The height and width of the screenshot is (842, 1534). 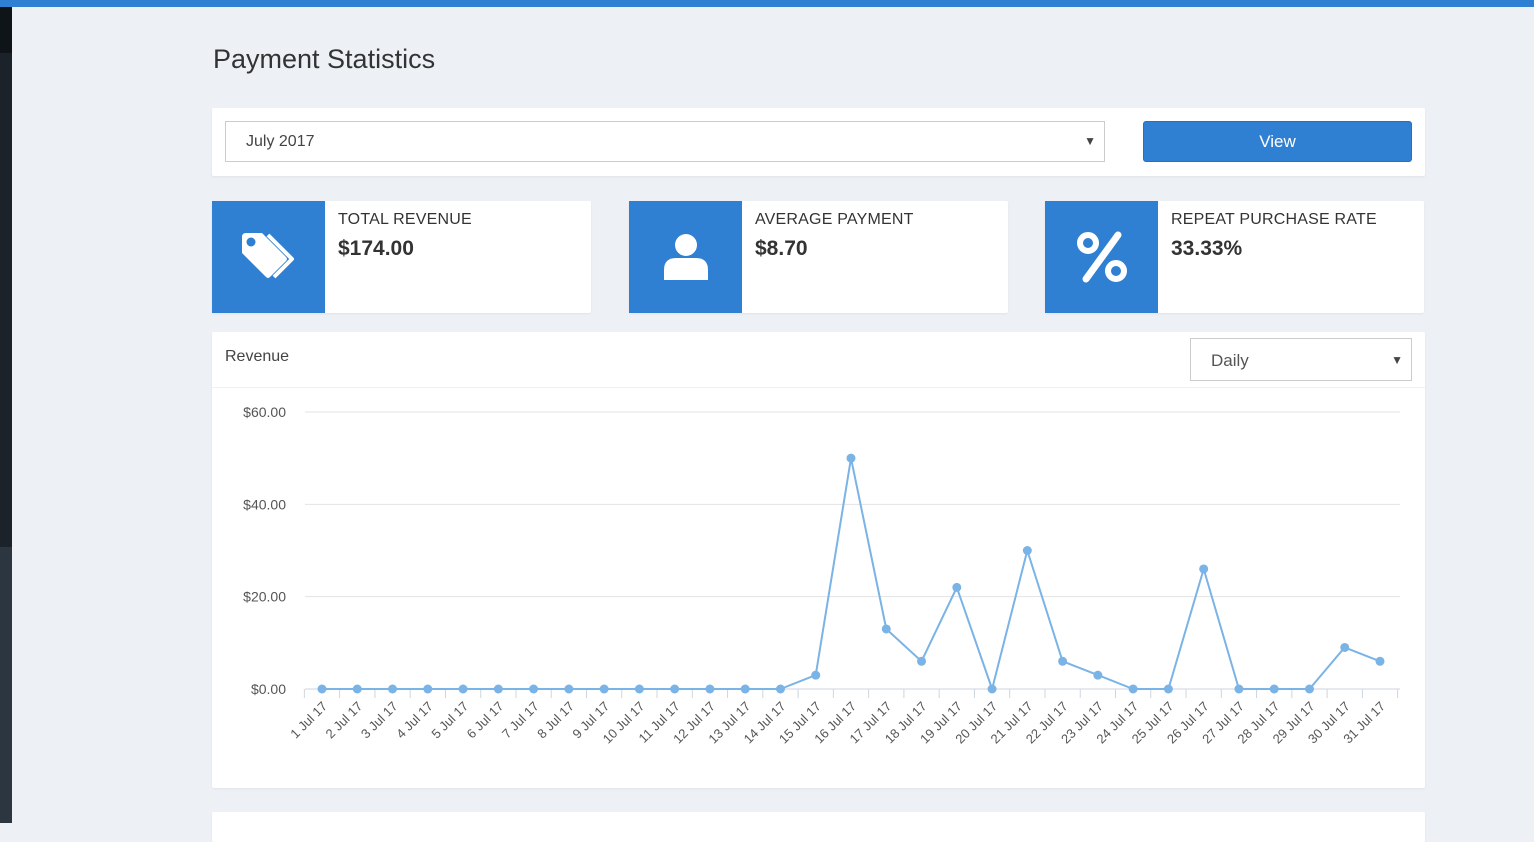 What do you see at coordinates (555, 720) in the screenshot?
I see `x-tick-label: 8 Jul 17` at bounding box center [555, 720].